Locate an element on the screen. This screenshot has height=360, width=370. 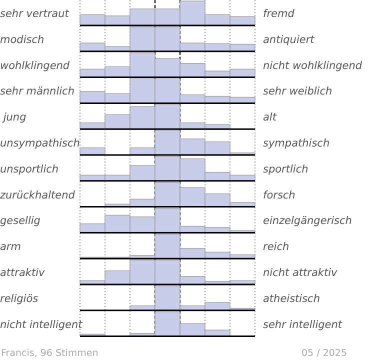
text: 05 / 2025 is located at coordinates (324, 353).